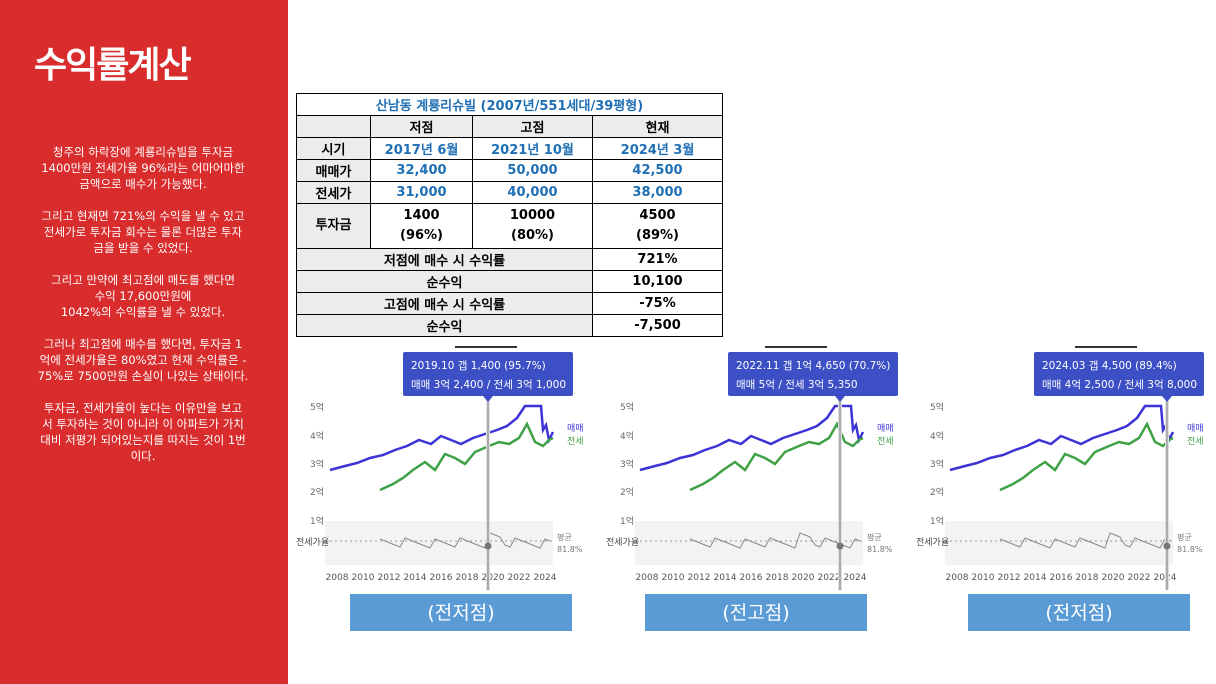 The image size is (1216, 684). What do you see at coordinates (143, 408) in the screenshot?
I see `text-line: 투자금, 전세가율이 높다는 이유만을 보고` at bounding box center [143, 408].